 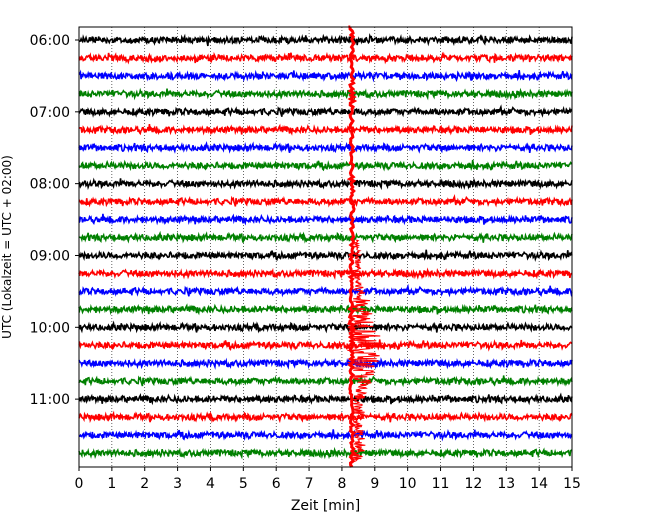 I want to click on x-tick-label: 1, so click(x=111, y=484).